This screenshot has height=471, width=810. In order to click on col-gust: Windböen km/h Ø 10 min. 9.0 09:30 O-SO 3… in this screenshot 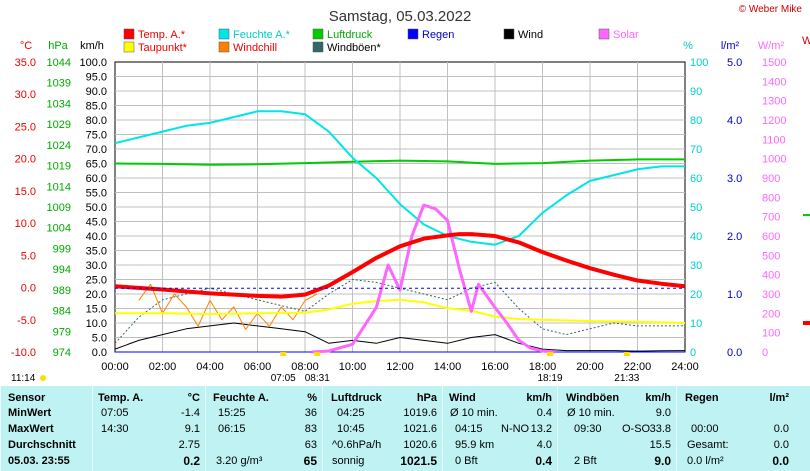, I will do `click(617, 428)`.